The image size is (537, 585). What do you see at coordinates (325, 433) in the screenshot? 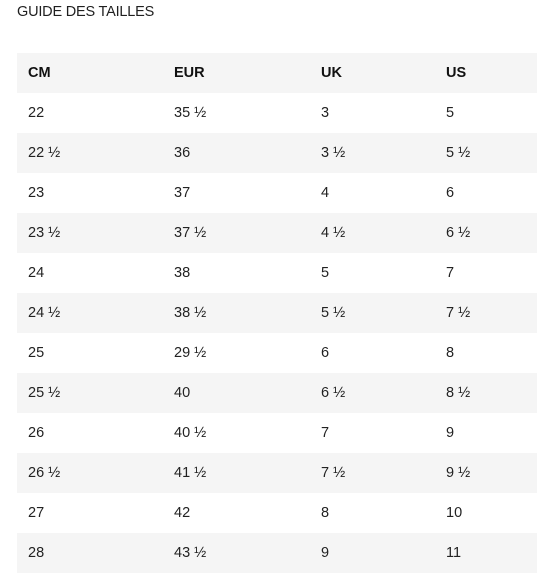
I see `cell-uk: 7` at bounding box center [325, 433].